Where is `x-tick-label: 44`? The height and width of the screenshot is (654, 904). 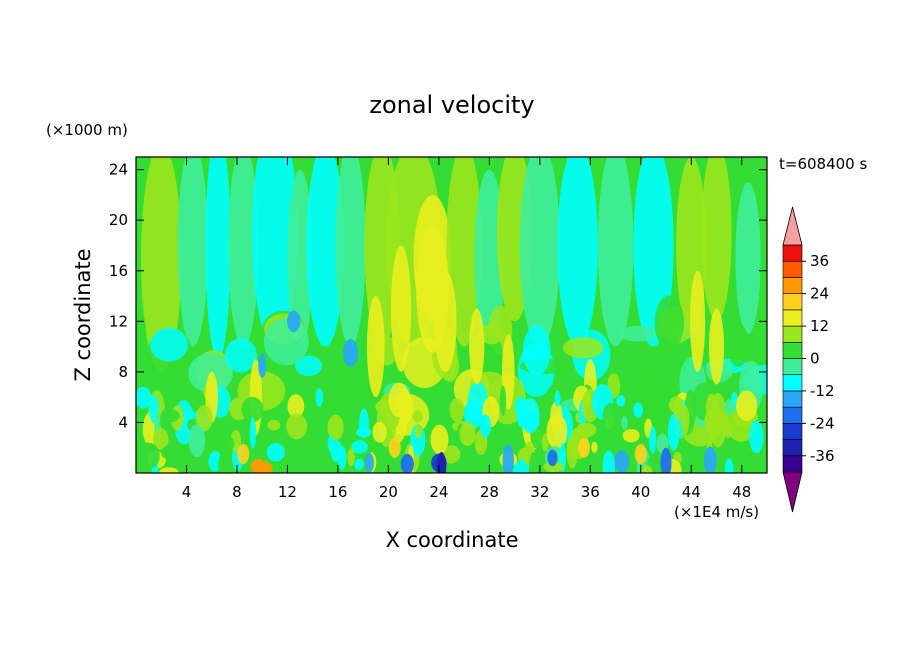 x-tick-label: 44 is located at coordinates (691, 492).